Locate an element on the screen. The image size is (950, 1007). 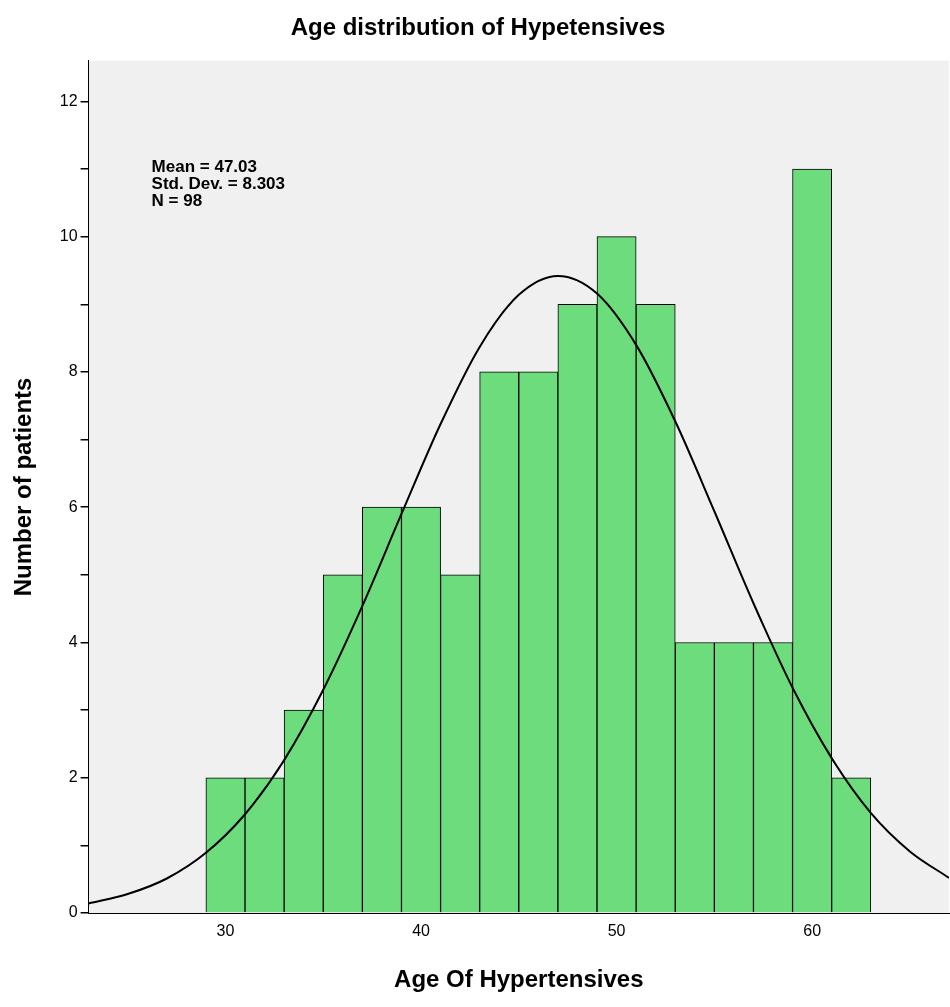
y-tick-label: 0 is located at coordinates (73, 912).